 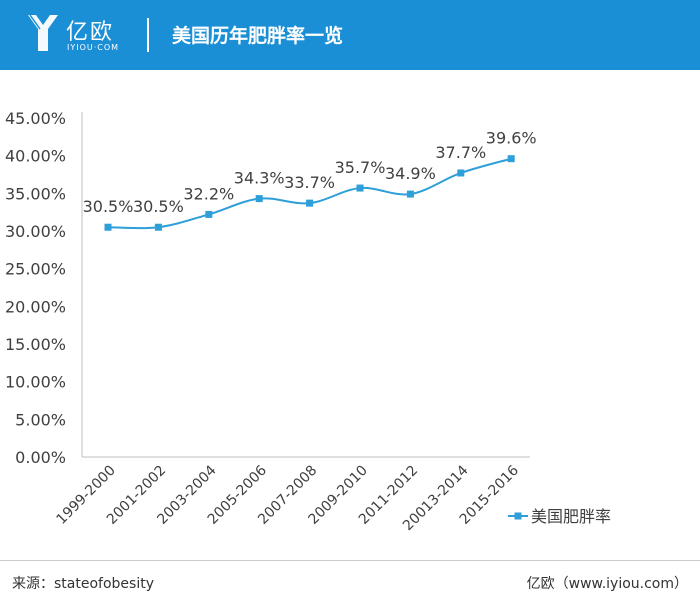 What do you see at coordinates (83, 584) in the screenshot?
I see `source-note: 来源：stateofobesity` at bounding box center [83, 584].